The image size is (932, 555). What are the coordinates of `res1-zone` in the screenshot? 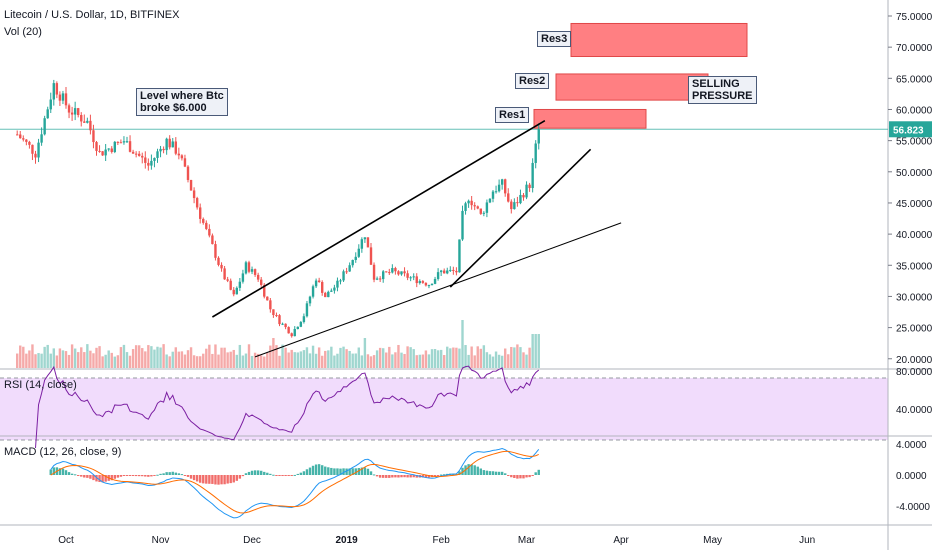 It's located at (590, 118).